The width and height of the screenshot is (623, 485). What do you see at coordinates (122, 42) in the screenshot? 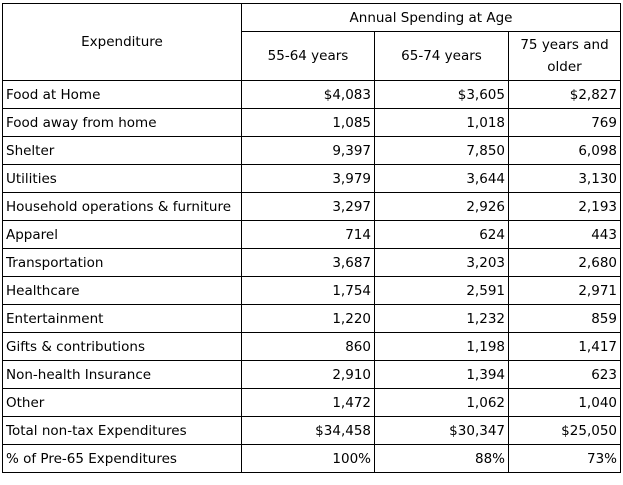
I see `expenditure-header: Expenditure` at bounding box center [122, 42].